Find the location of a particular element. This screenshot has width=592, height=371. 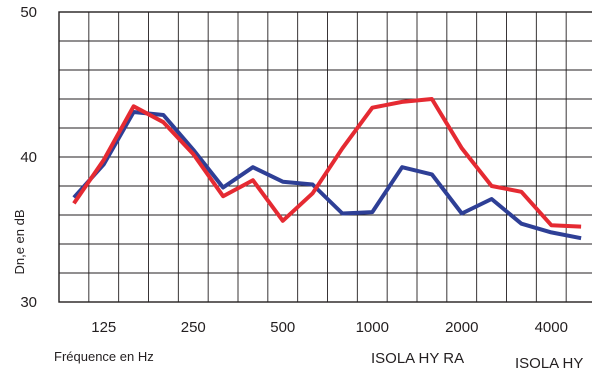

x-tick-label: 4000 is located at coordinates (551, 327).